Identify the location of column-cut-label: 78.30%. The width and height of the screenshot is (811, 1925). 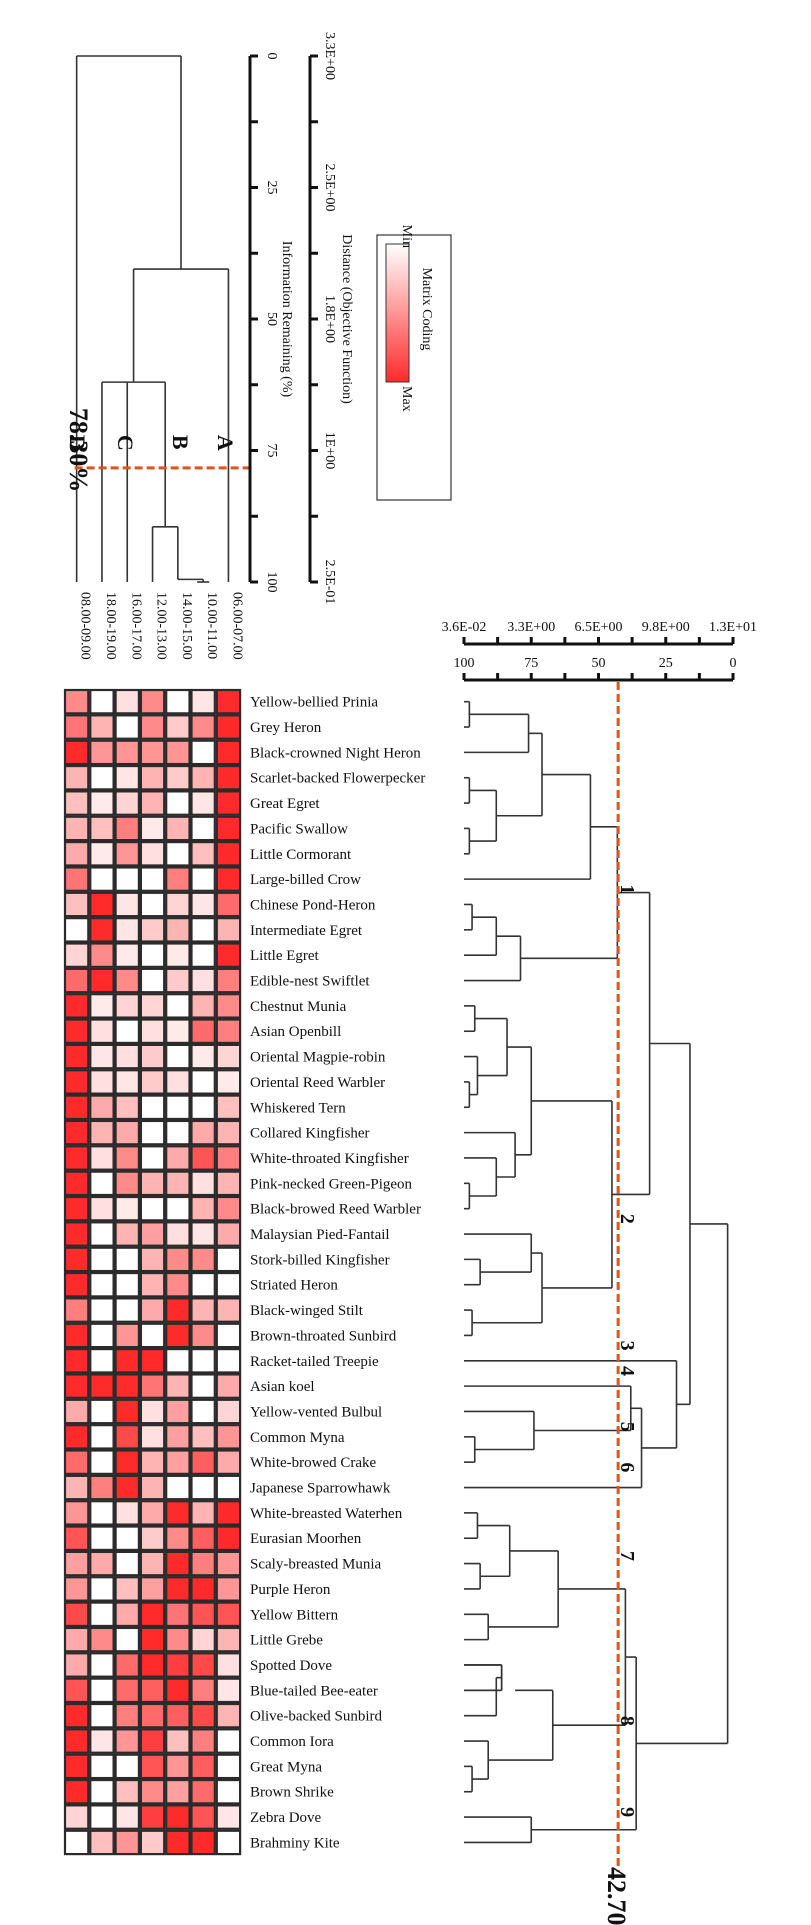
(78, 450).